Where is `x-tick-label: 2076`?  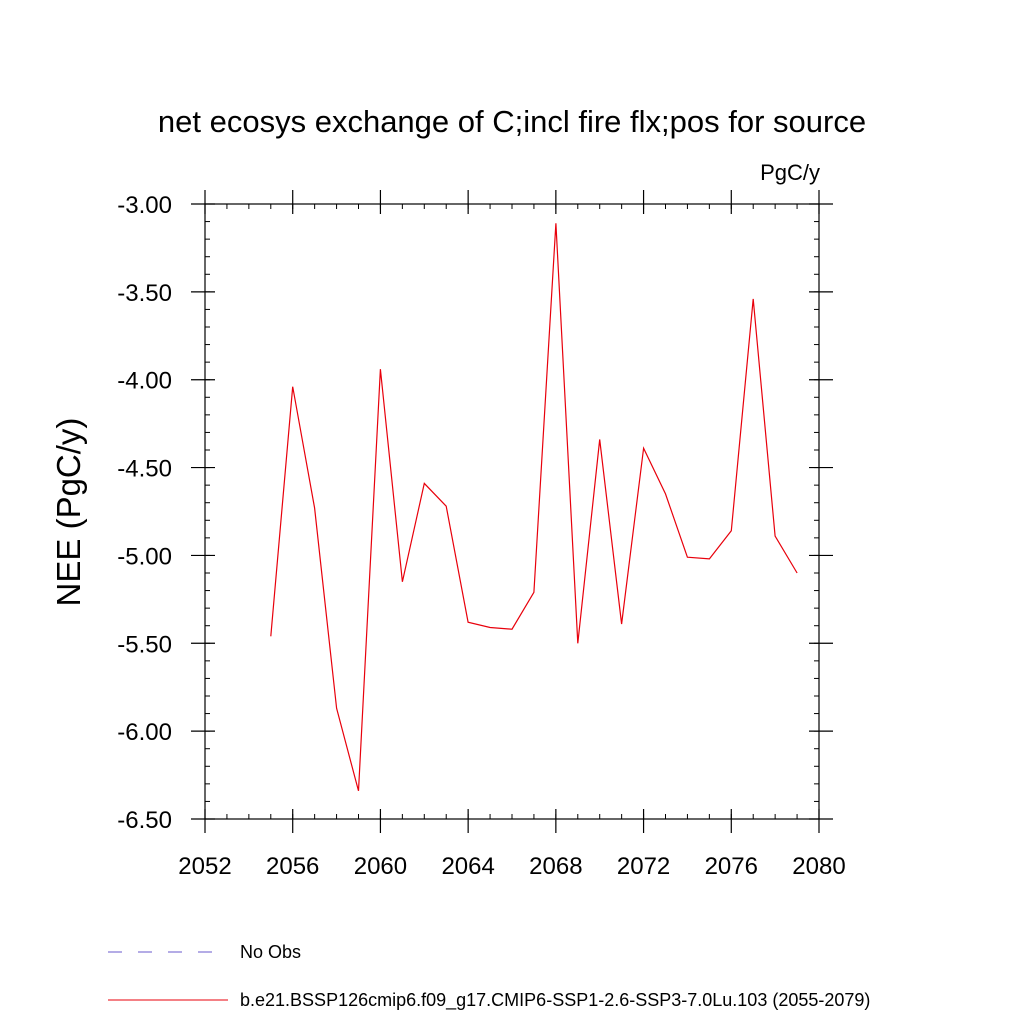 x-tick-label: 2076 is located at coordinates (731, 866).